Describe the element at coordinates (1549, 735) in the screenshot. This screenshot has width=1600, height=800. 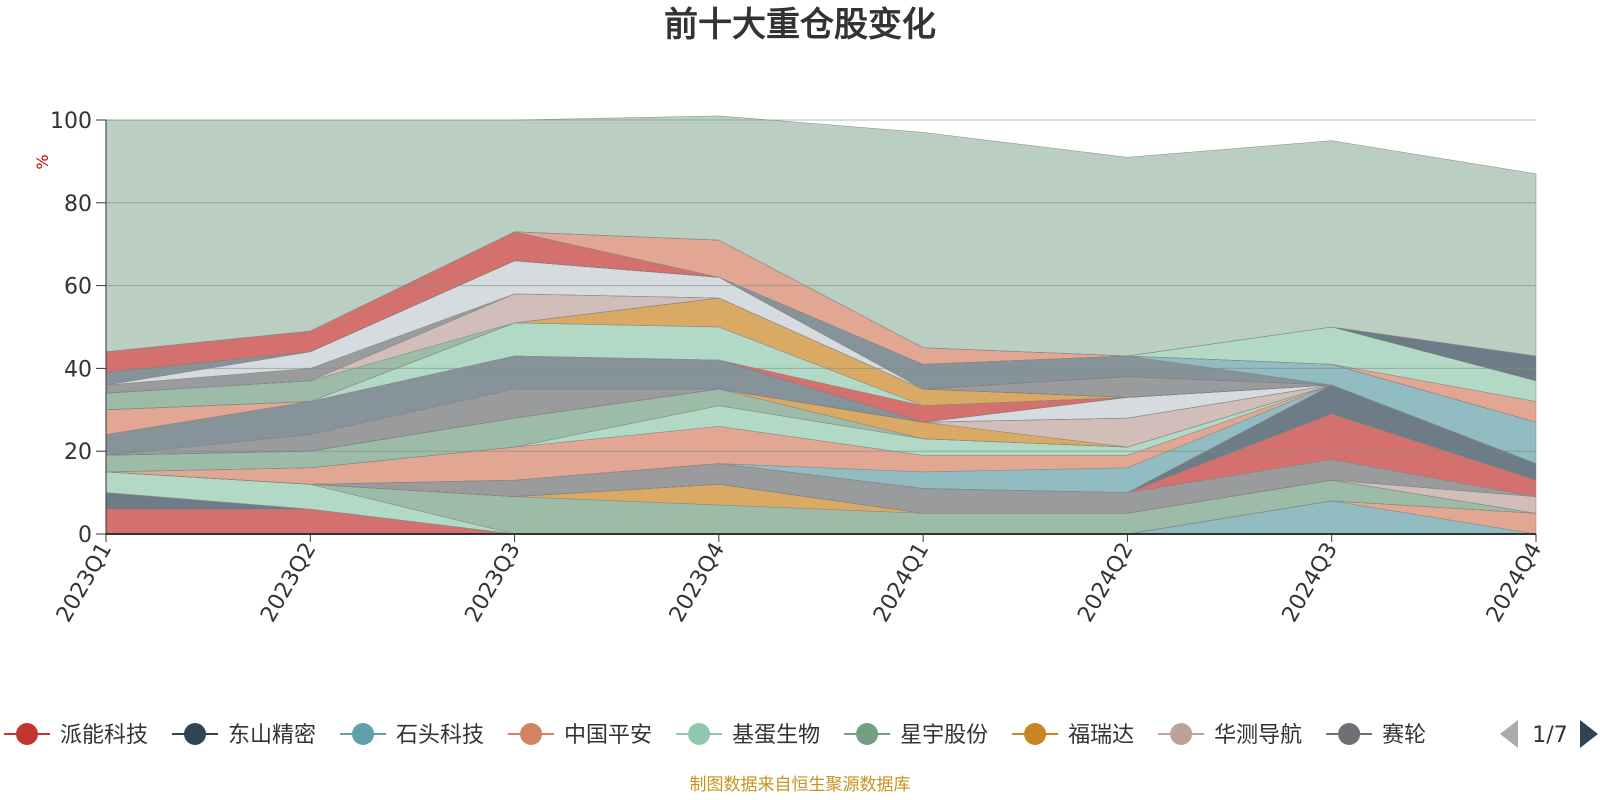
I see `legend-page-indicator: 1/7` at that location.